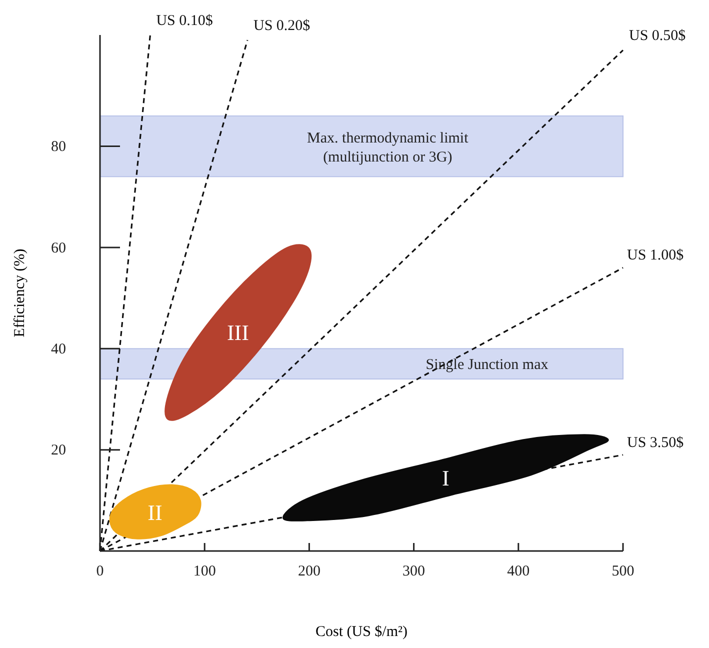 This screenshot has height=648, width=709. I want to click on y-tick-label: 60, so click(58, 248).